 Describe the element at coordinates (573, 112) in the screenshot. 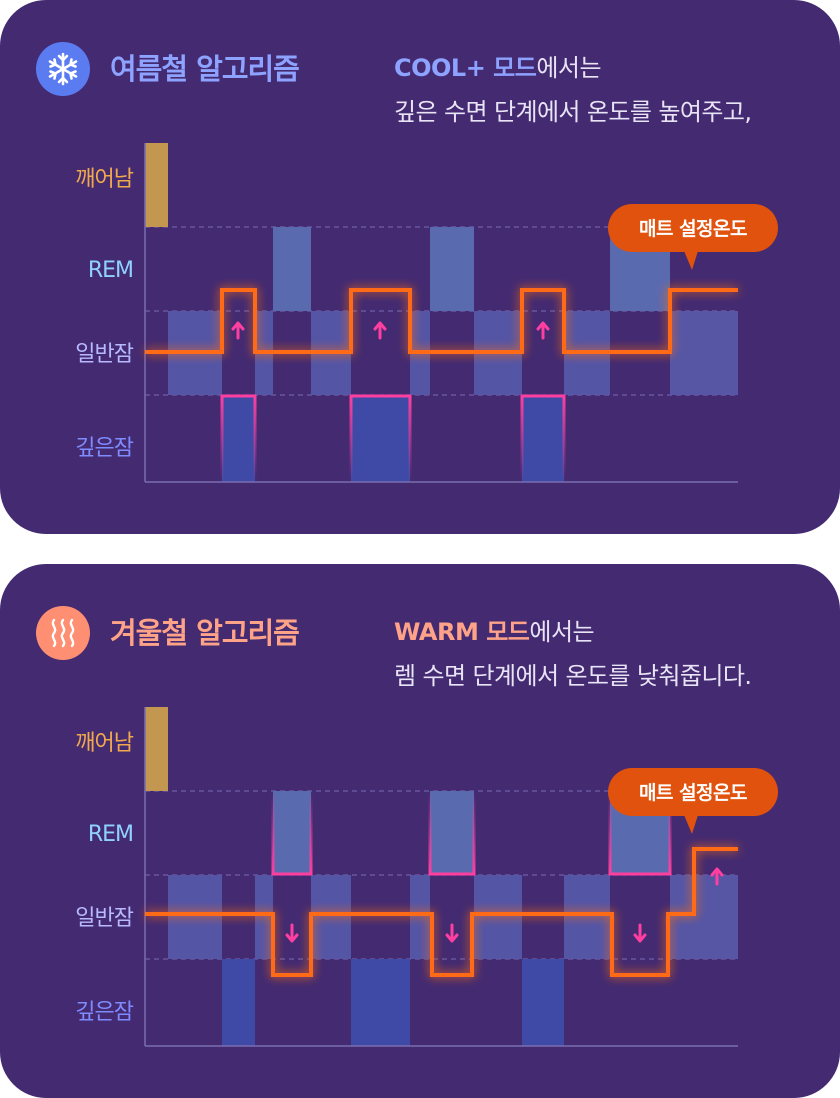

I see `summer-description-line2: 깊은 수면 단계에서 온도를 높여주고,` at that location.